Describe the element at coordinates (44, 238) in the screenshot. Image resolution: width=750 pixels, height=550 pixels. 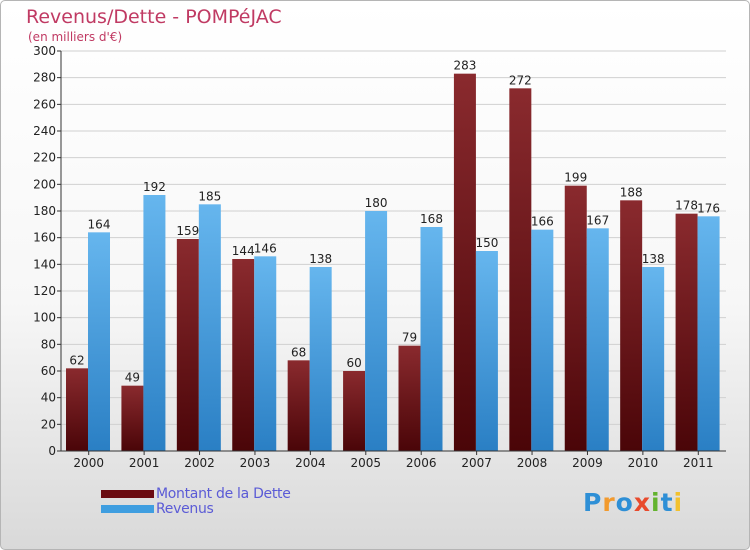
I see `y-tick-label: 160` at that location.